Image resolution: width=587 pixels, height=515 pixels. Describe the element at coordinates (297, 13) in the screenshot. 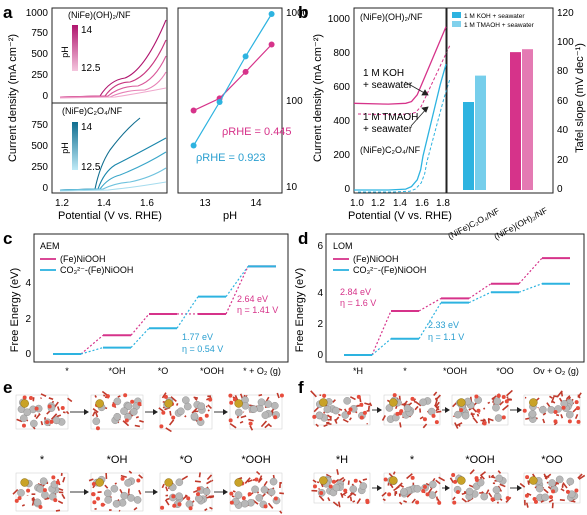

I see `svg-text: 1000` at that location.